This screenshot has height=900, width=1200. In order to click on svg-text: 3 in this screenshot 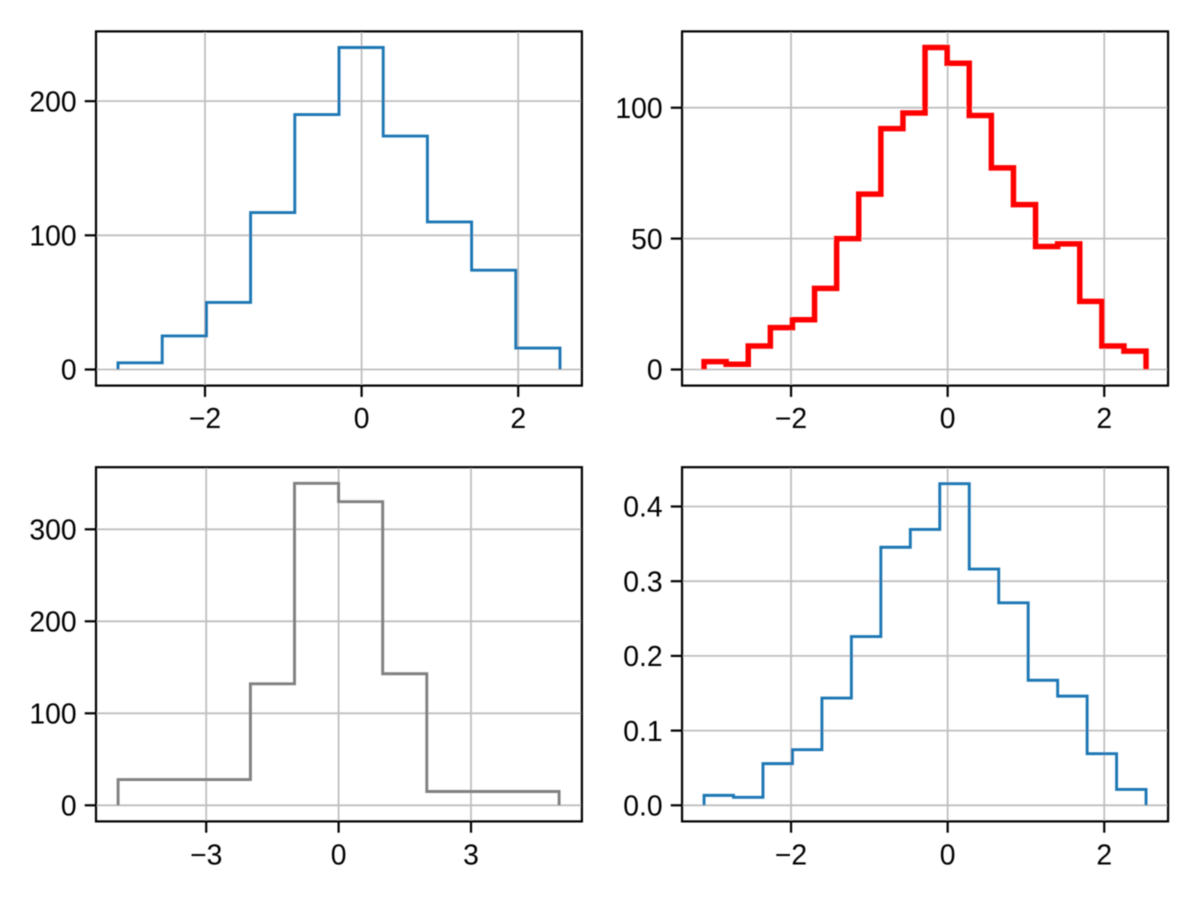, I will do `click(471, 855)`.